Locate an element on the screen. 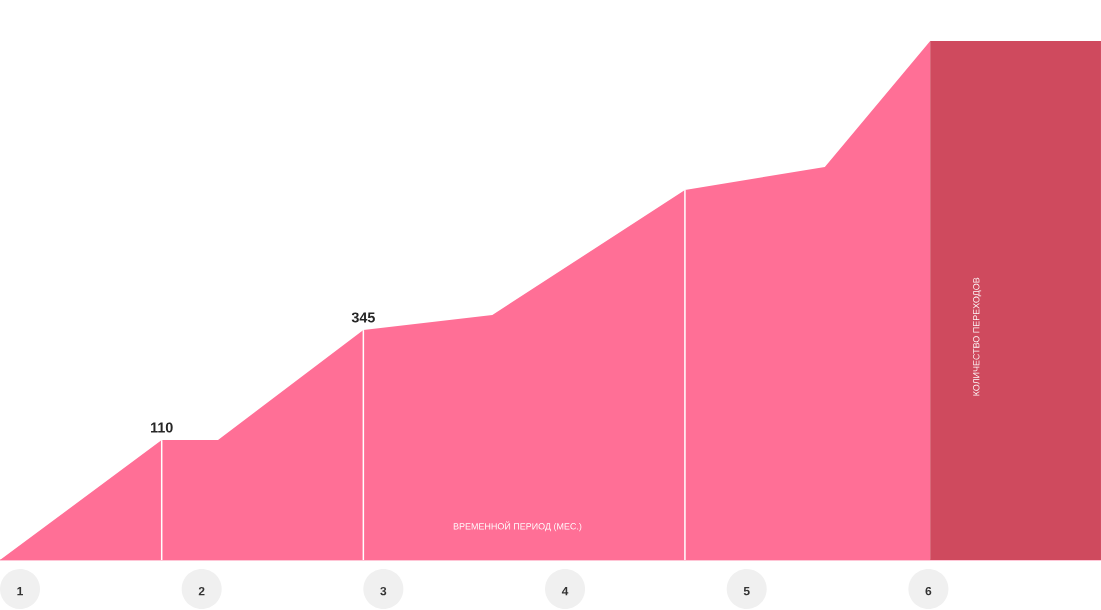  annotation: 110 is located at coordinates (162, 427).